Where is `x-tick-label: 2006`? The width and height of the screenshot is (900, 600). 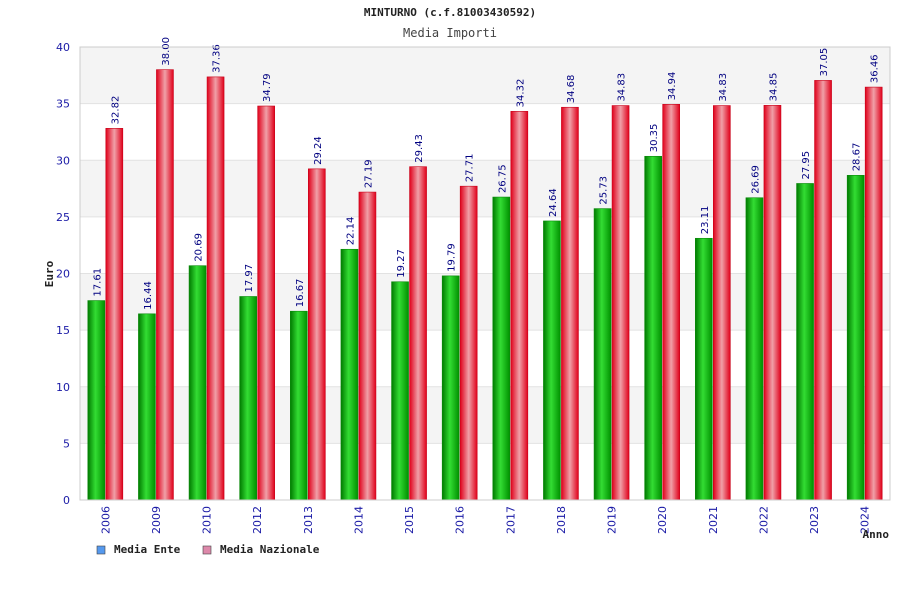
x-tick-label: 2006 is located at coordinates (105, 520).